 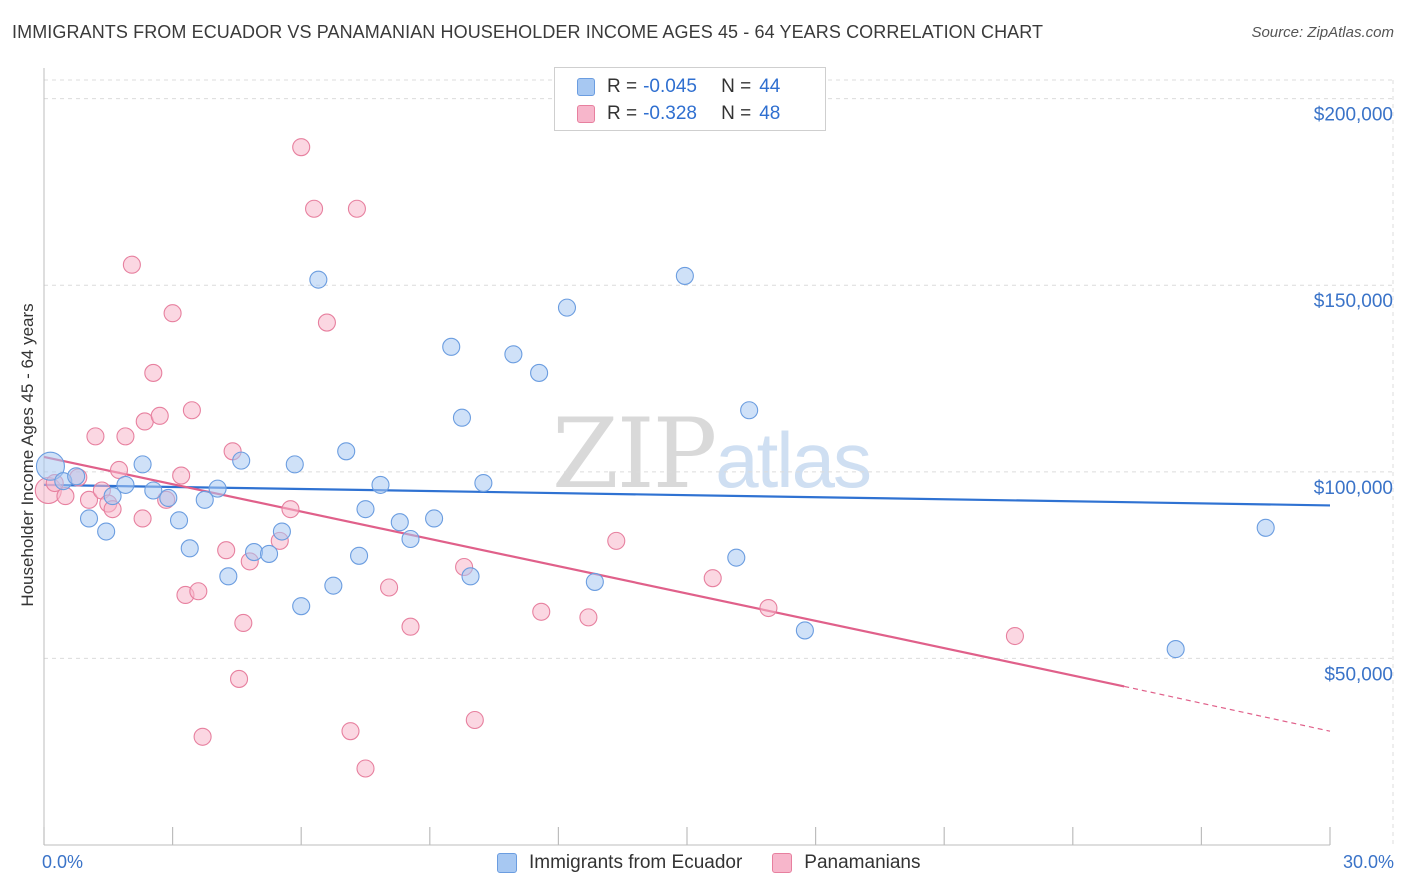 I want to click on bottom-legend: Immigrants from Ecuador Panamanians, so click(x=724, y=863).